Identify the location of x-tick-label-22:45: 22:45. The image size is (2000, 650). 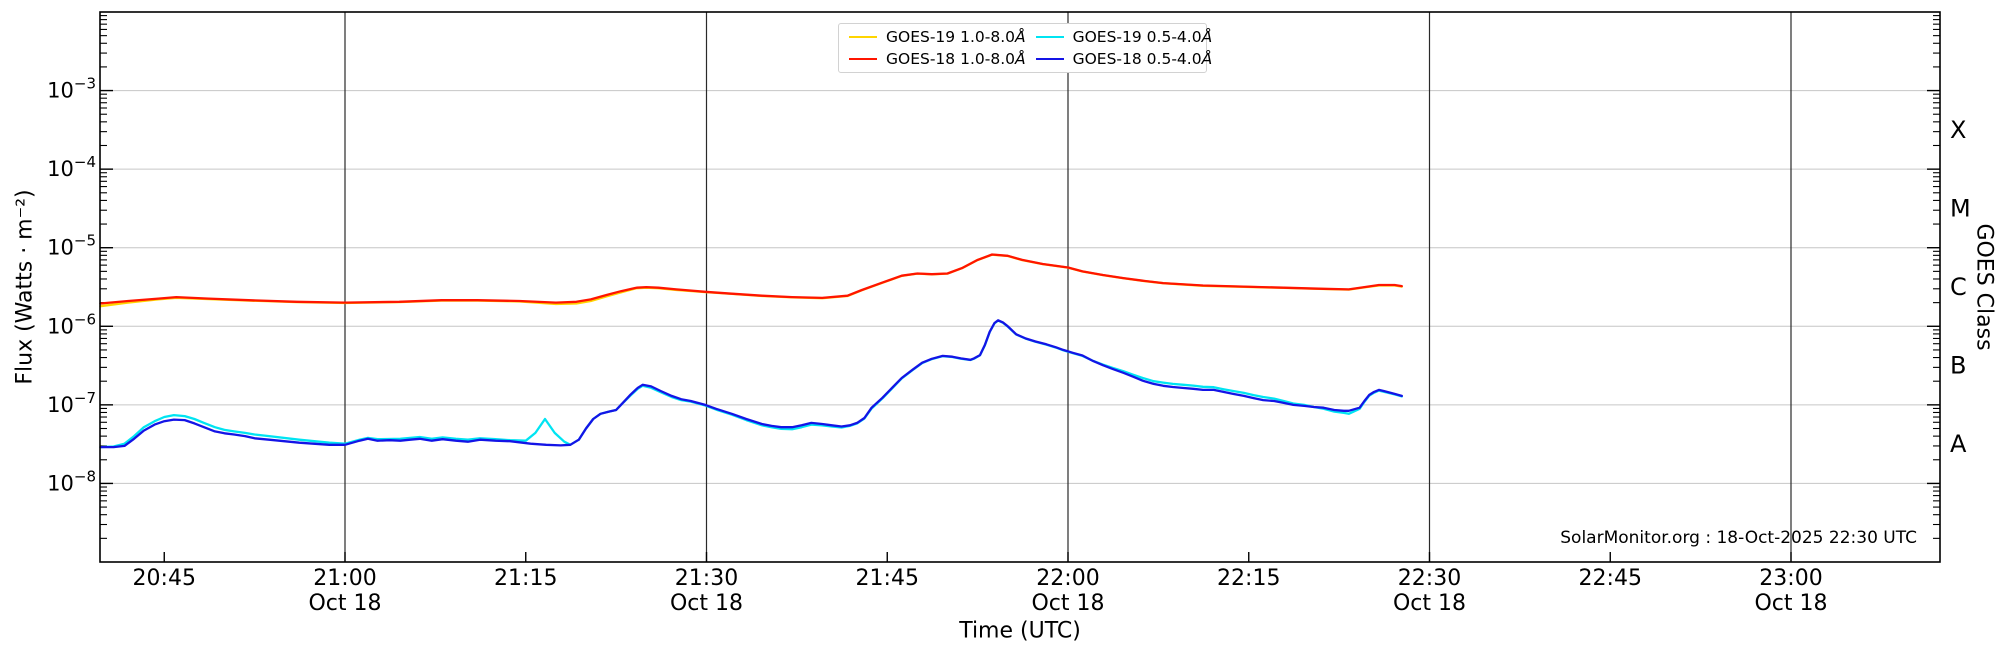
(1610, 578).